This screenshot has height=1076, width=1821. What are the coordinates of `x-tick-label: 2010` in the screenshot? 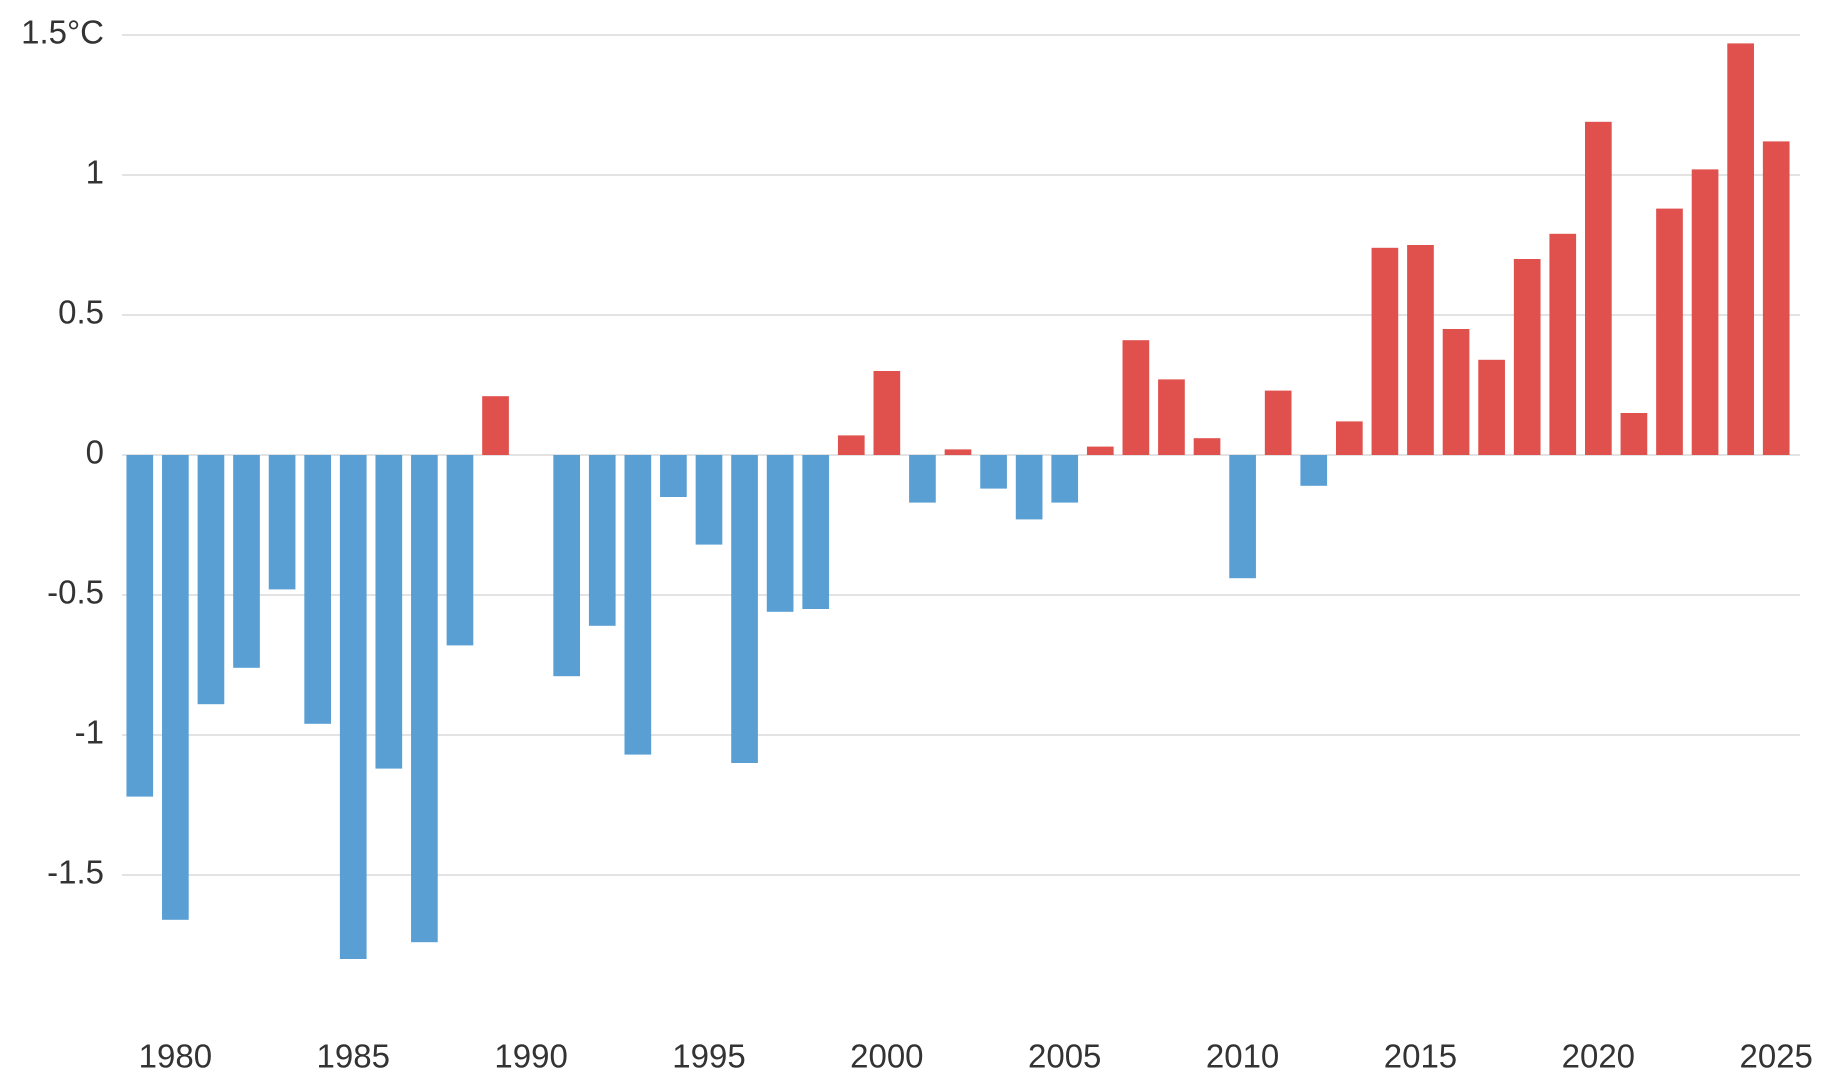 It's located at (1242, 1056).